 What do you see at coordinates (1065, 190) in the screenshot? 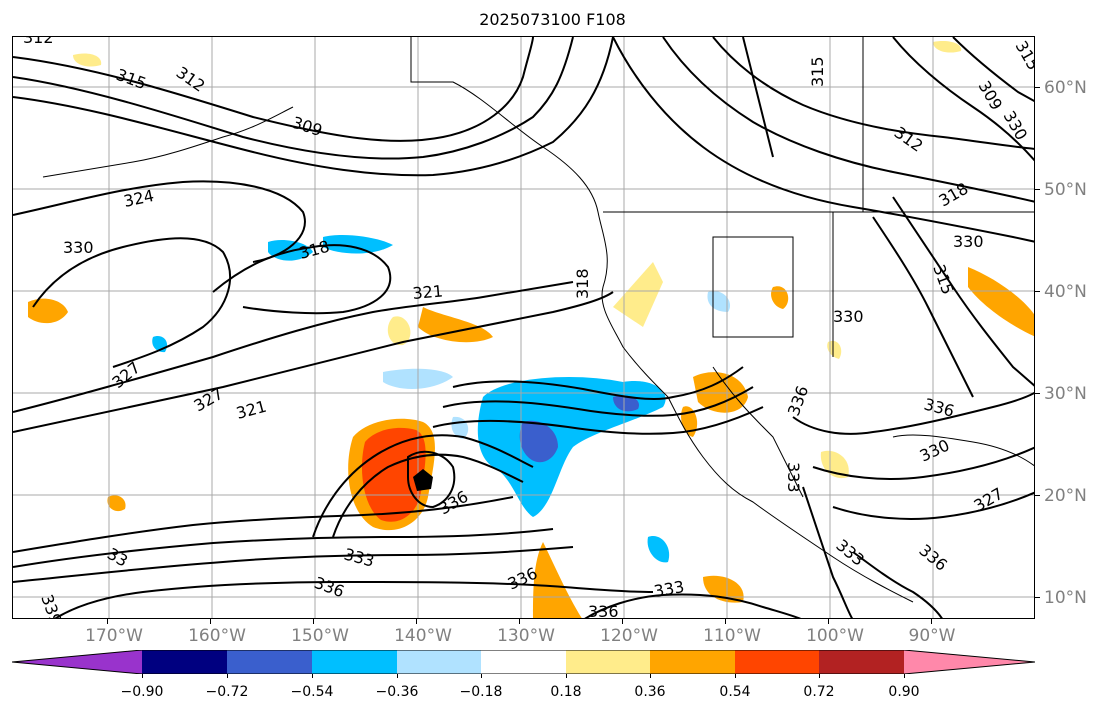
I see `lat-label: 50°N` at bounding box center [1065, 190].